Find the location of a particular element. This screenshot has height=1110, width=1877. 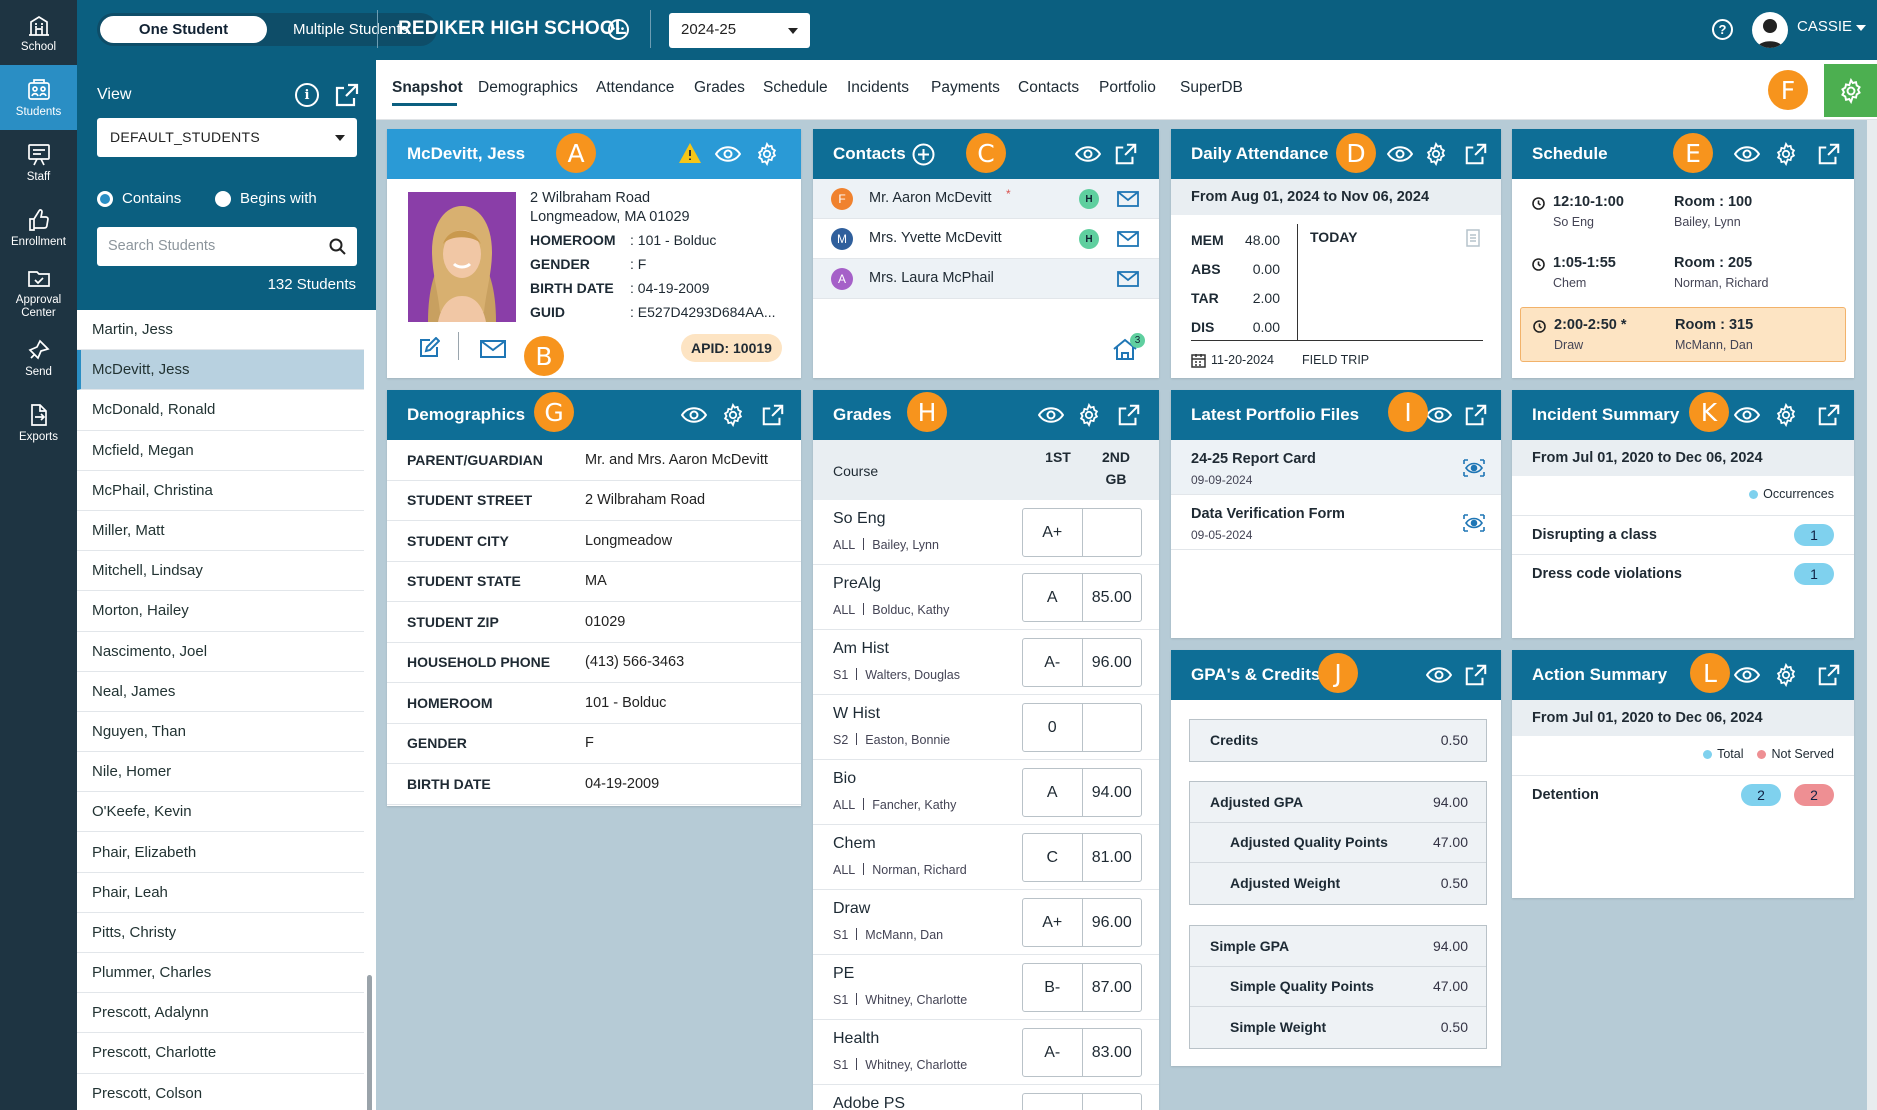

rail-staff: Staff is located at coordinates (38, 162).